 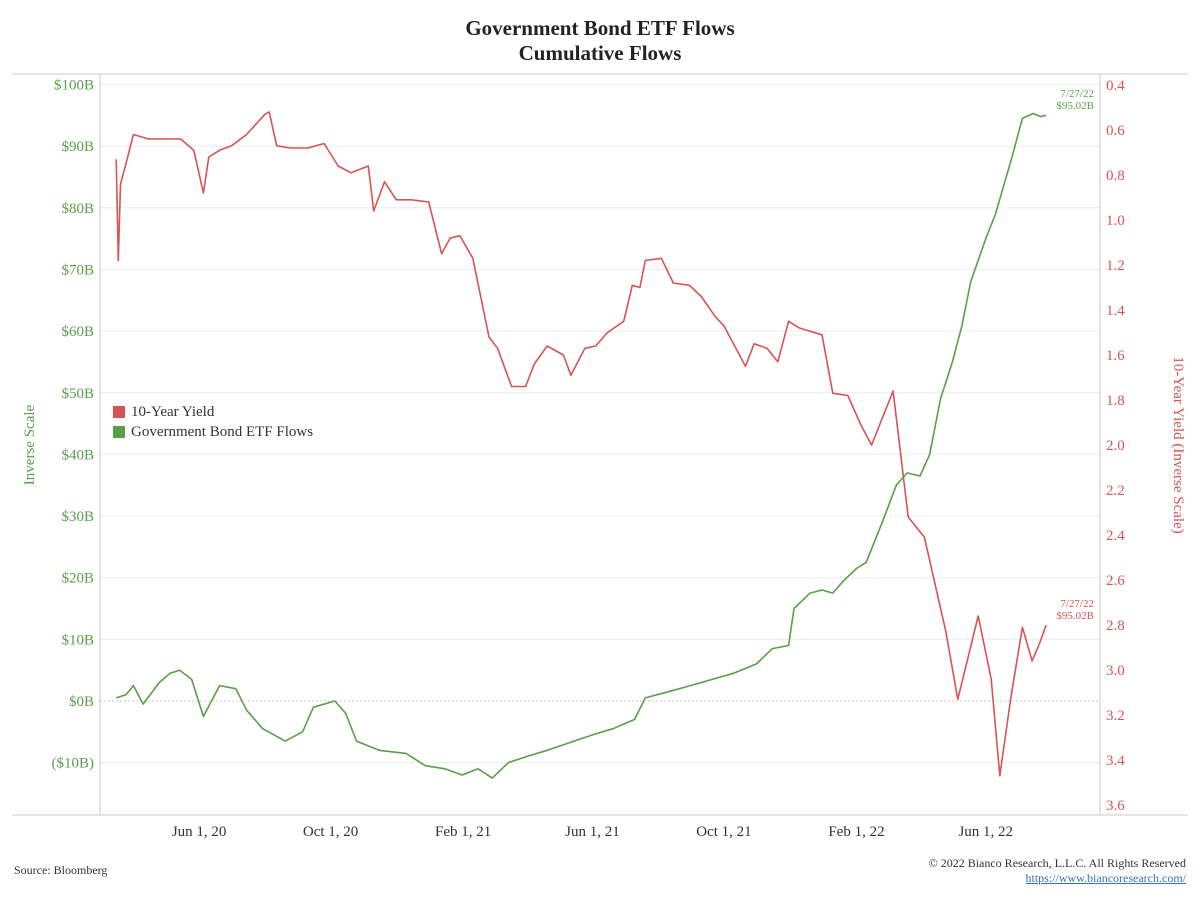 I want to click on source-note: Source: Bloomberg, so click(x=61, y=870).